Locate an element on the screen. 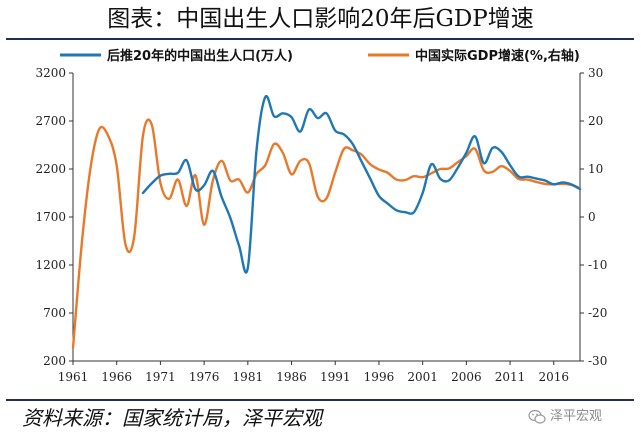 Image resolution: width=641 pixels, height=438 pixels. right-tick-label: -20 is located at coordinates (597, 313).